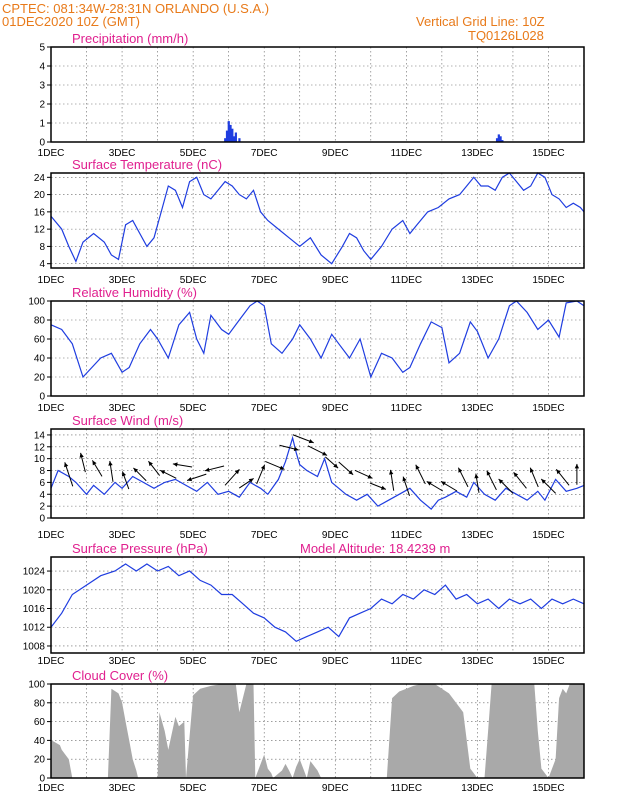 This screenshot has height=800, width=618. I want to click on temperature-ytick-label: 20, so click(40, 195).